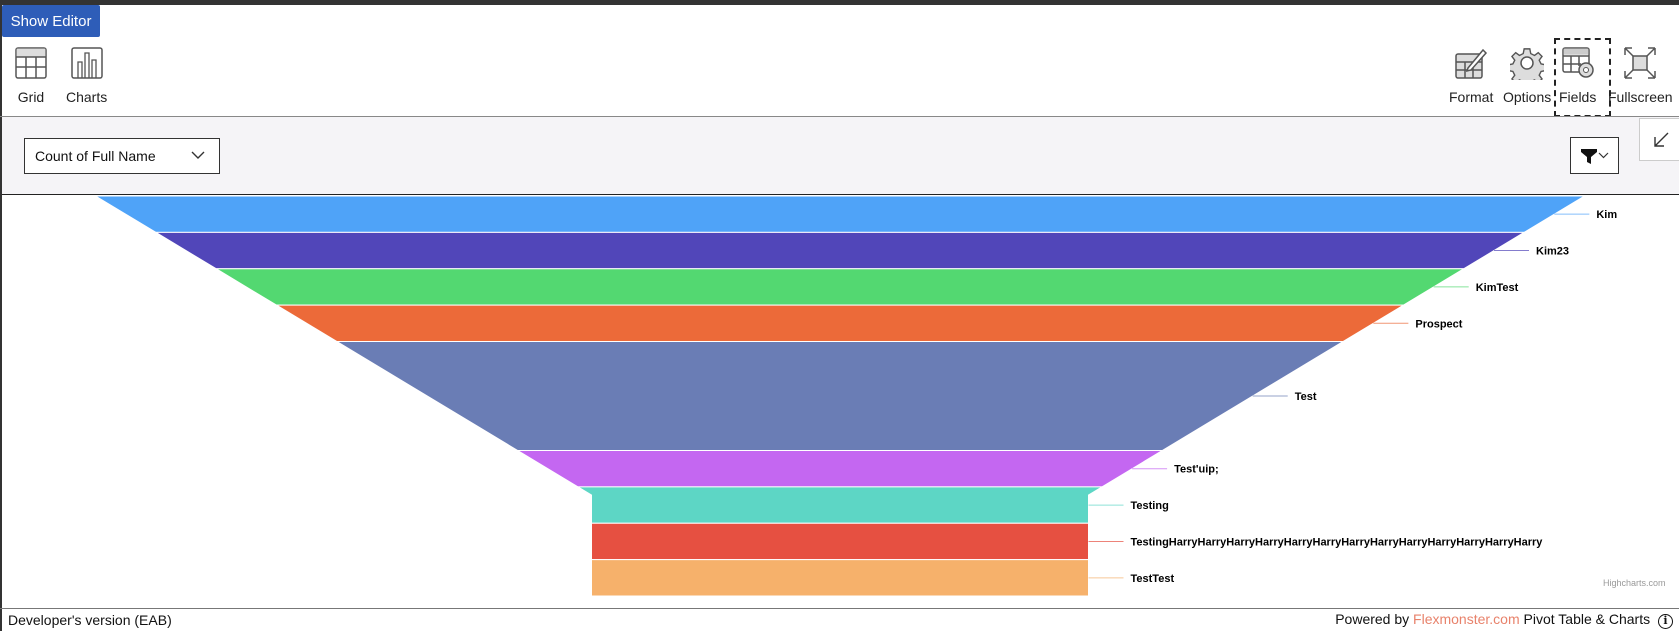 This screenshot has height=631, width=1679. What do you see at coordinates (1153, 579) in the screenshot?
I see `data-label: TestTest` at bounding box center [1153, 579].